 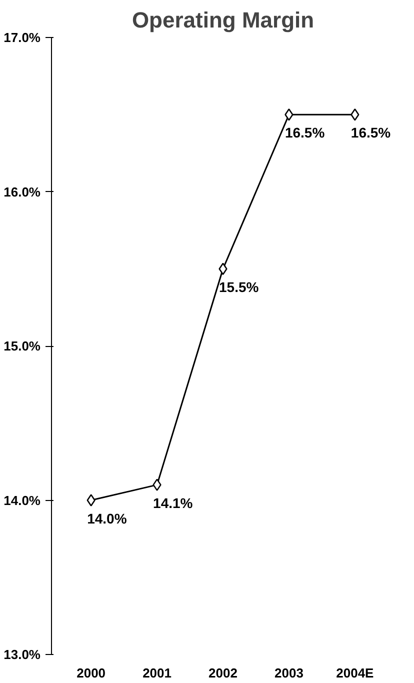 I want to click on y-tick-label: 15.0%, so click(x=22, y=346).